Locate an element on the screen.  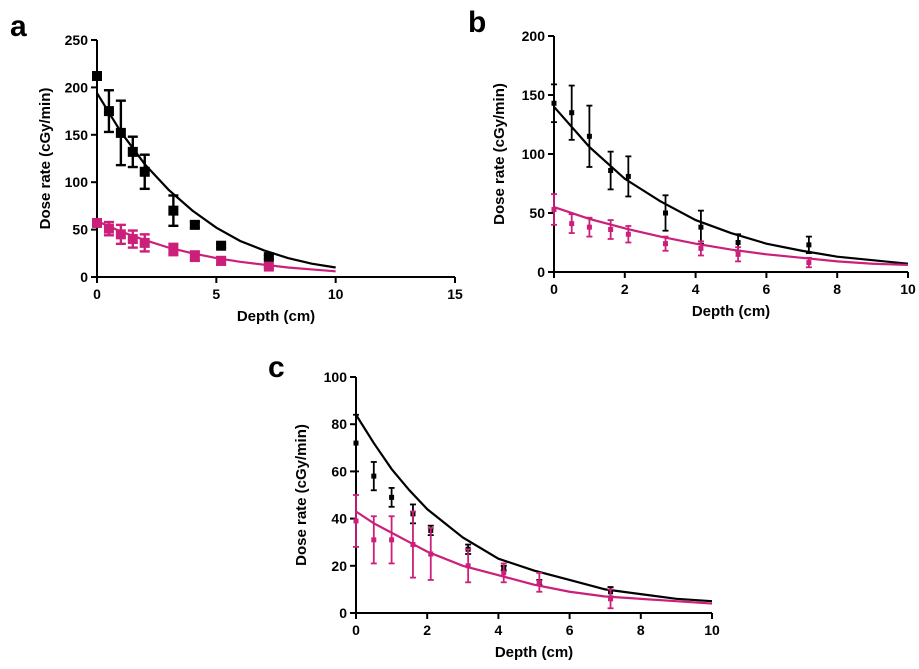
y-tick-label: 40 is located at coordinates (339, 519).